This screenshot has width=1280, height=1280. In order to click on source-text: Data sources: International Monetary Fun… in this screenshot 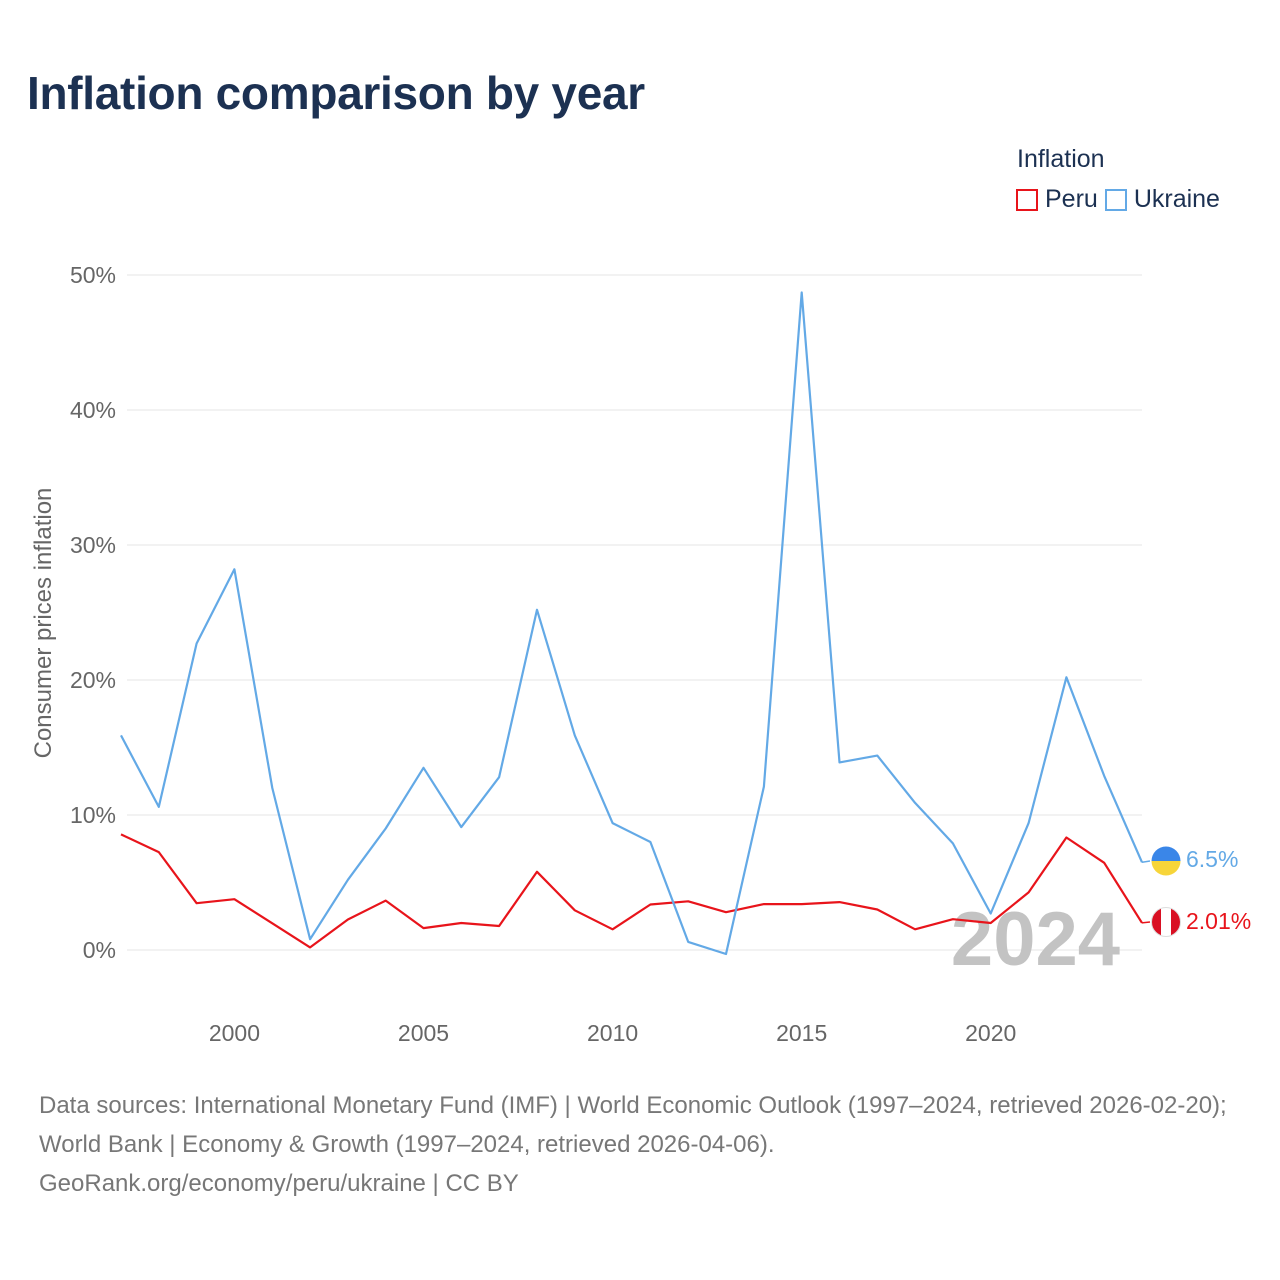, I will do `click(633, 1125)`.